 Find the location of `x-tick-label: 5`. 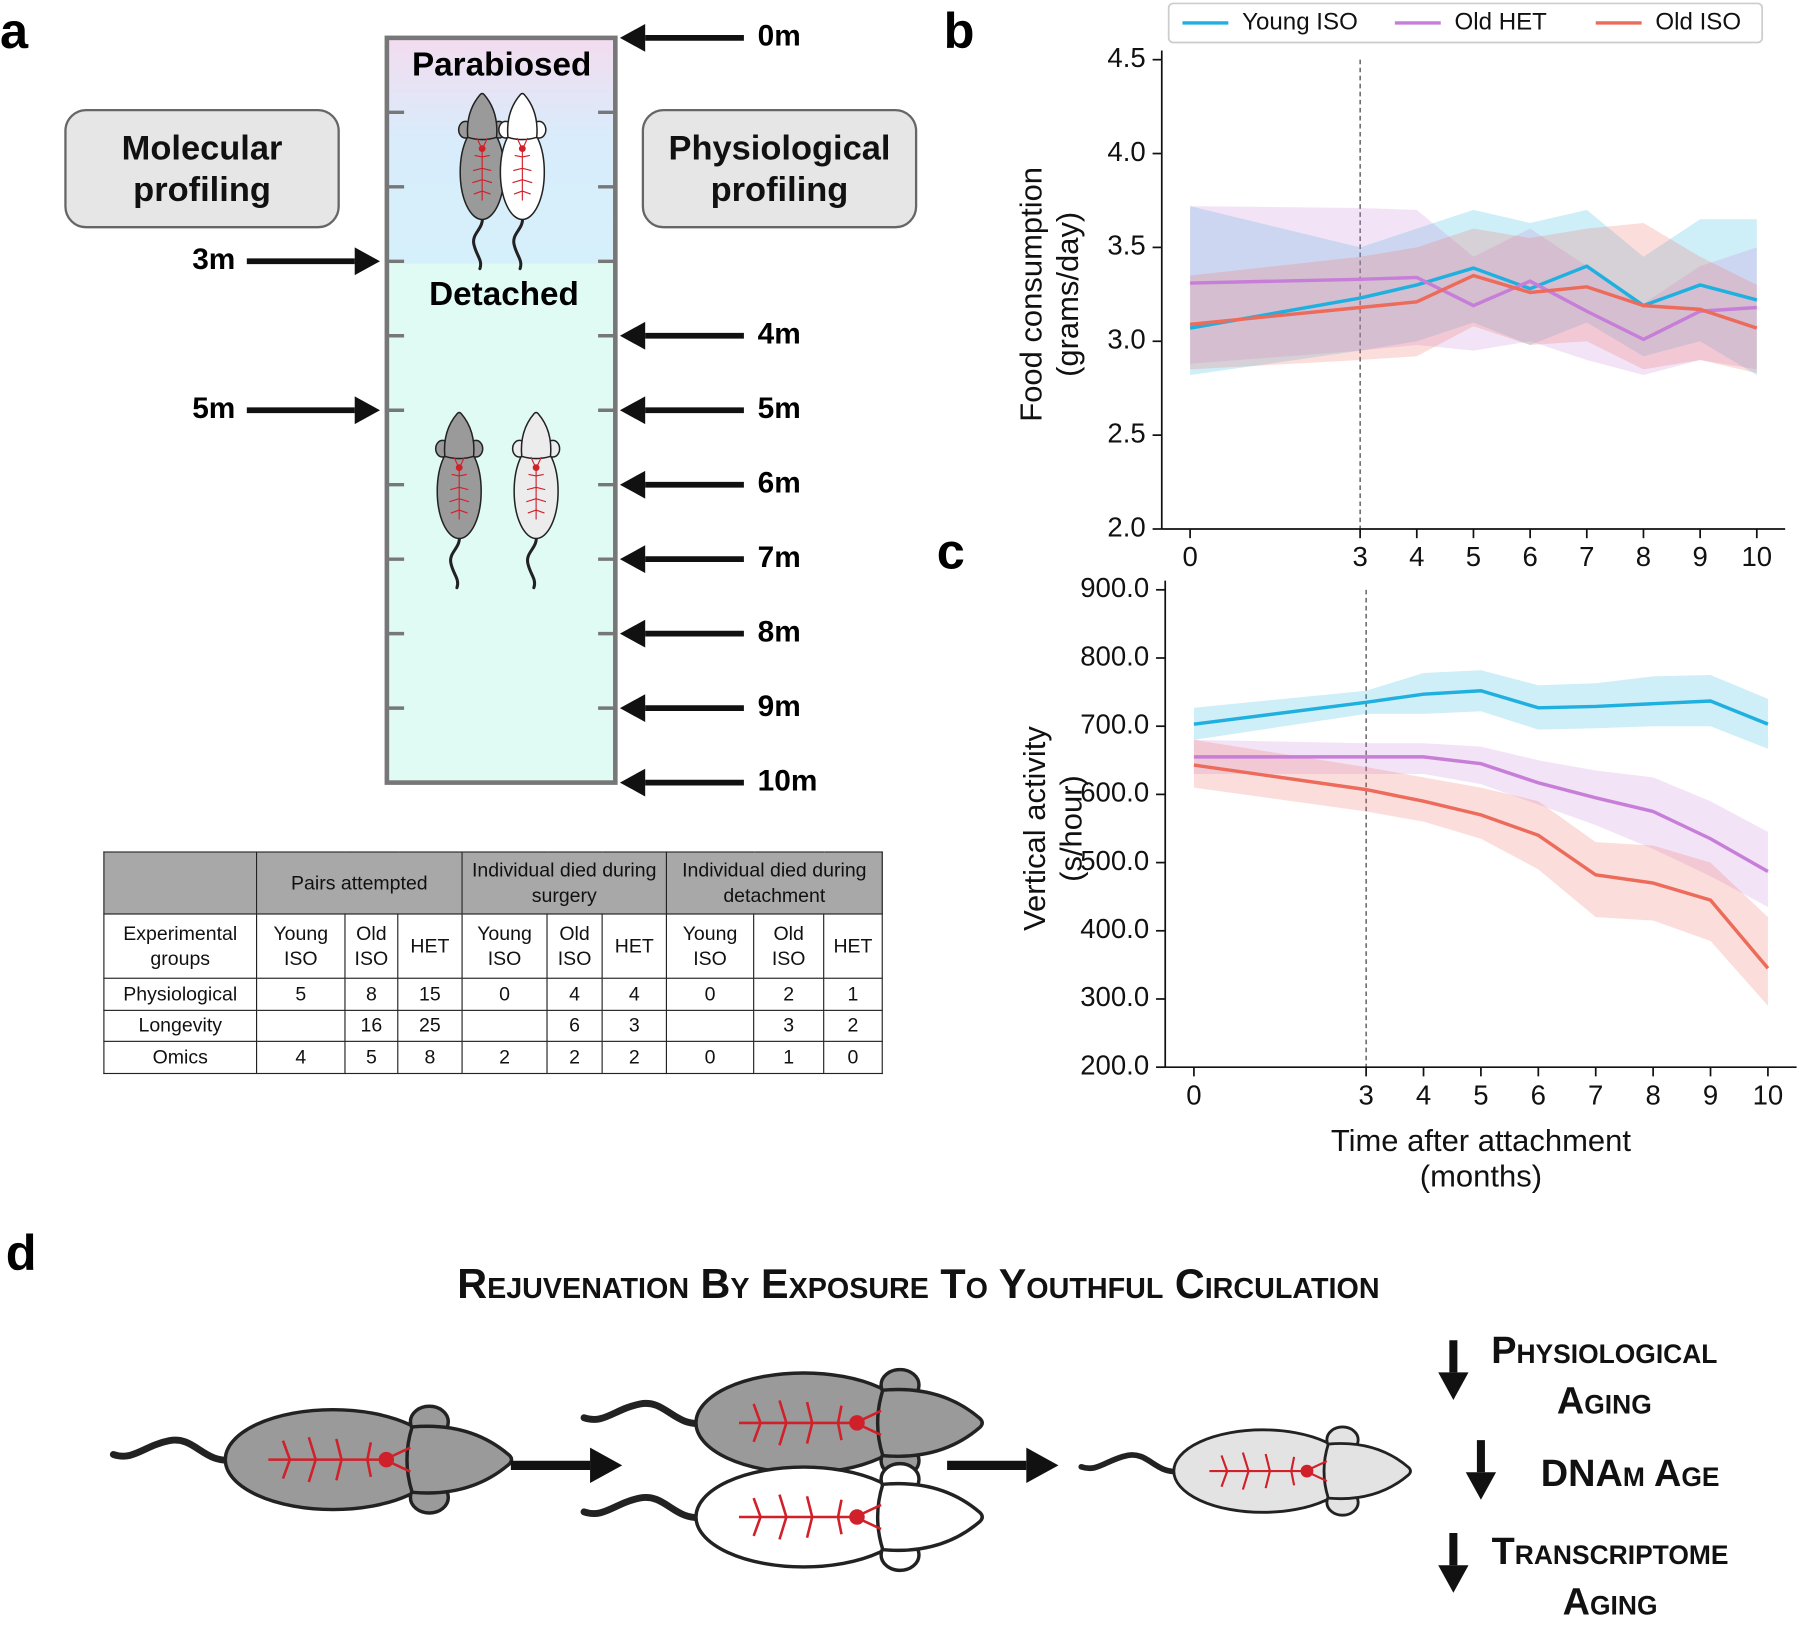

x-tick-label: 5 is located at coordinates (1480, 1094).